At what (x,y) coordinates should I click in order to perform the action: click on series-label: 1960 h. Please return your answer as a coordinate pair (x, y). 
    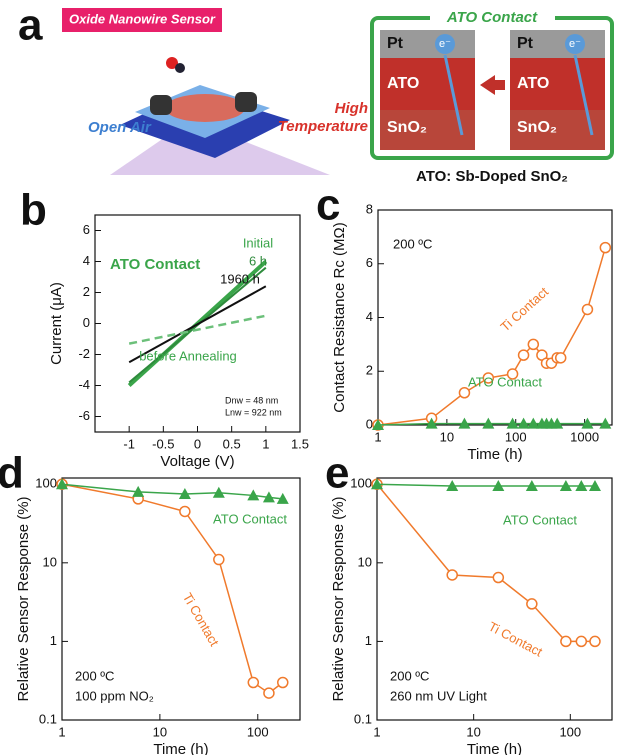
    Looking at the image, I should click on (240, 278).